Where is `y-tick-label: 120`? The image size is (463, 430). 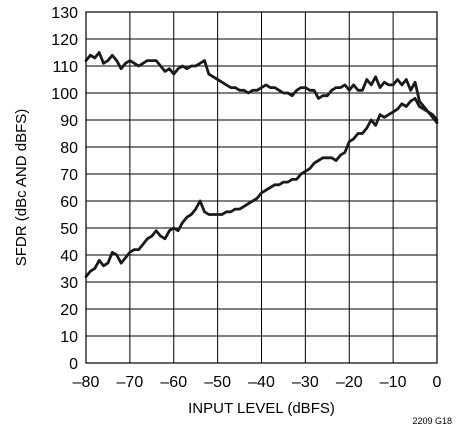
y-tick-label: 120 is located at coordinates (64, 40).